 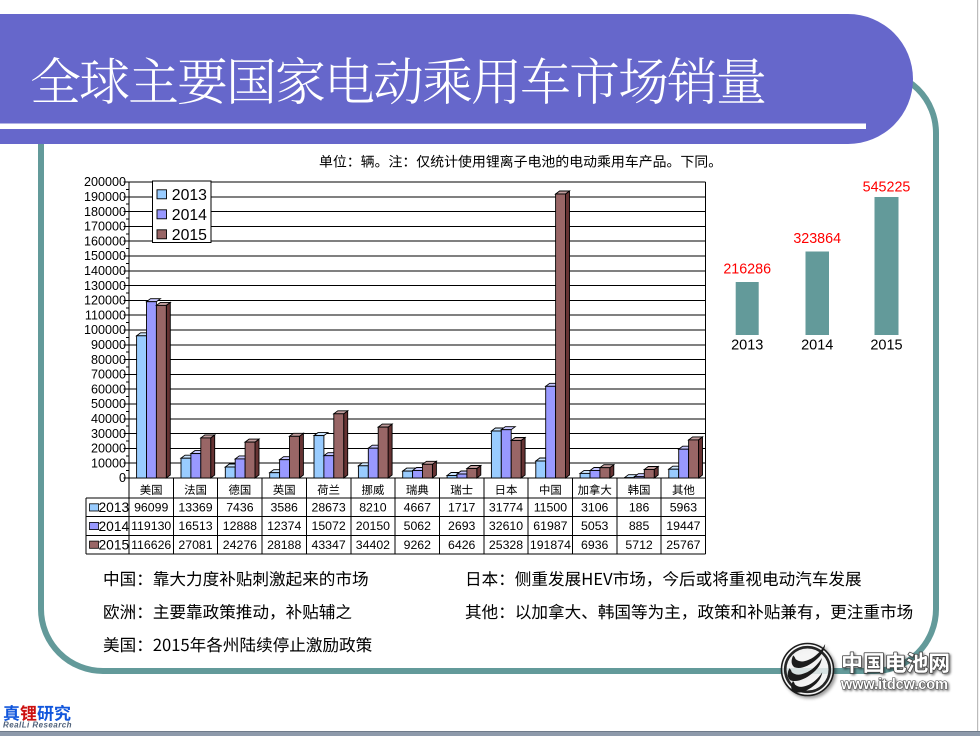 I want to click on svg-text: 4667, so click(x=418, y=508).